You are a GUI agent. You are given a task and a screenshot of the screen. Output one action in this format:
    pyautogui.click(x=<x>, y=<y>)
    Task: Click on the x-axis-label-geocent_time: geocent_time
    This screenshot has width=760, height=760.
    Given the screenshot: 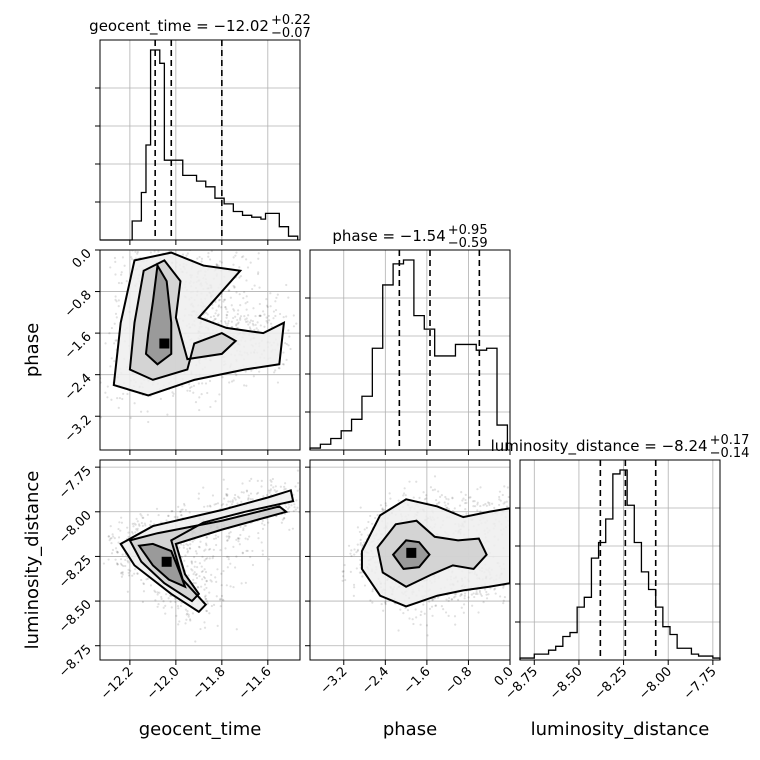 What is the action you would take?
    pyautogui.click(x=200, y=729)
    